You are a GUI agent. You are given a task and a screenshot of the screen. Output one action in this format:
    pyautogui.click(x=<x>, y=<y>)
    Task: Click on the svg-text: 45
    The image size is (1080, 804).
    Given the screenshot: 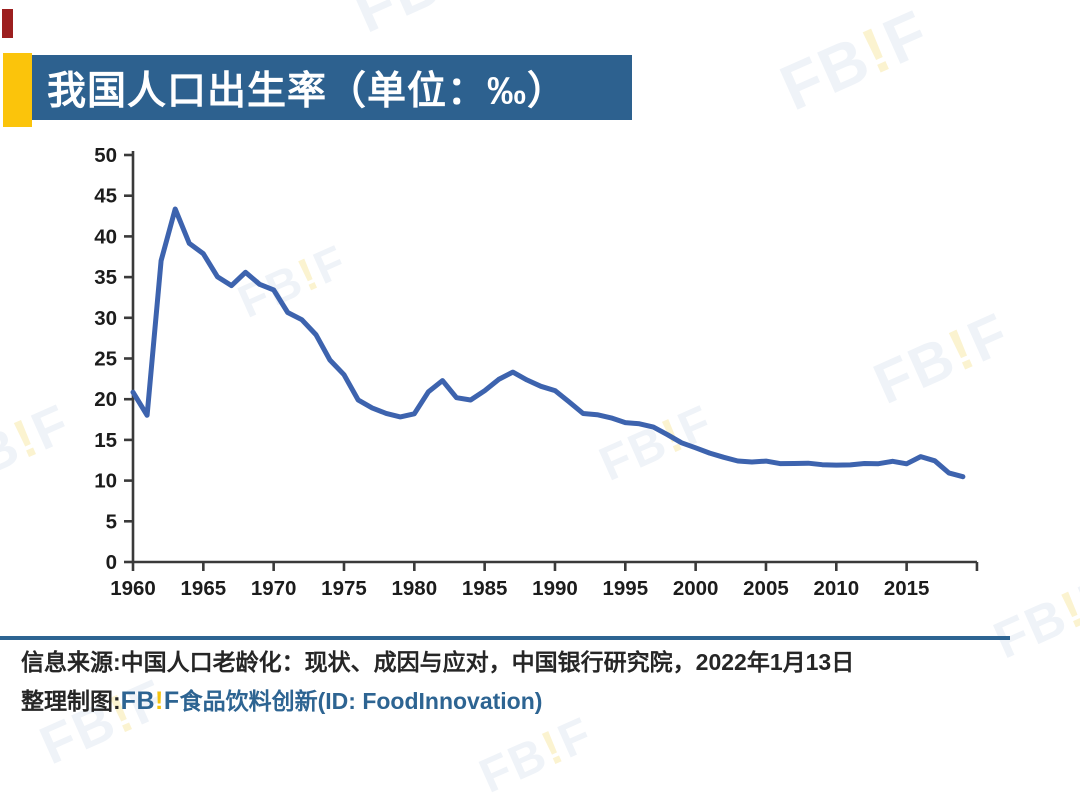 What is the action you would take?
    pyautogui.click(x=105, y=196)
    